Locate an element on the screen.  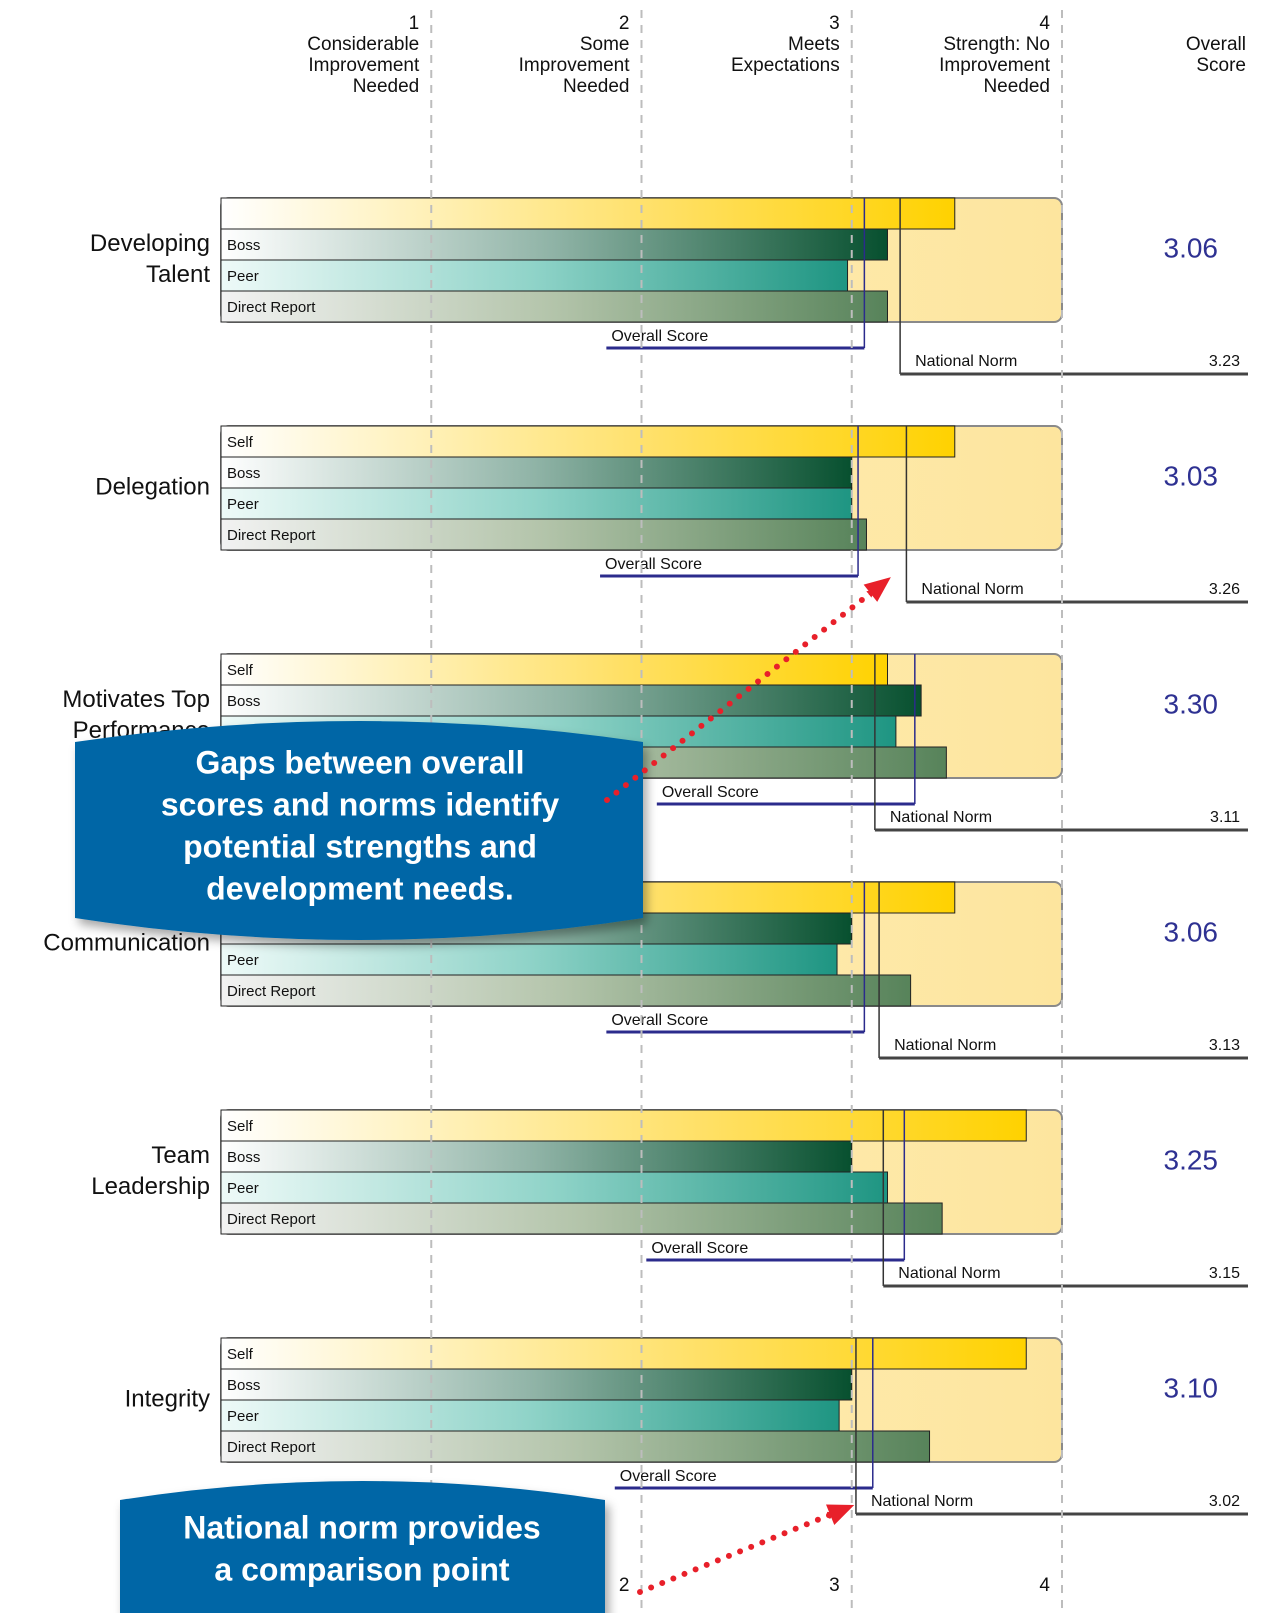
callout-text: development needs. is located at coordinates (360, 888).